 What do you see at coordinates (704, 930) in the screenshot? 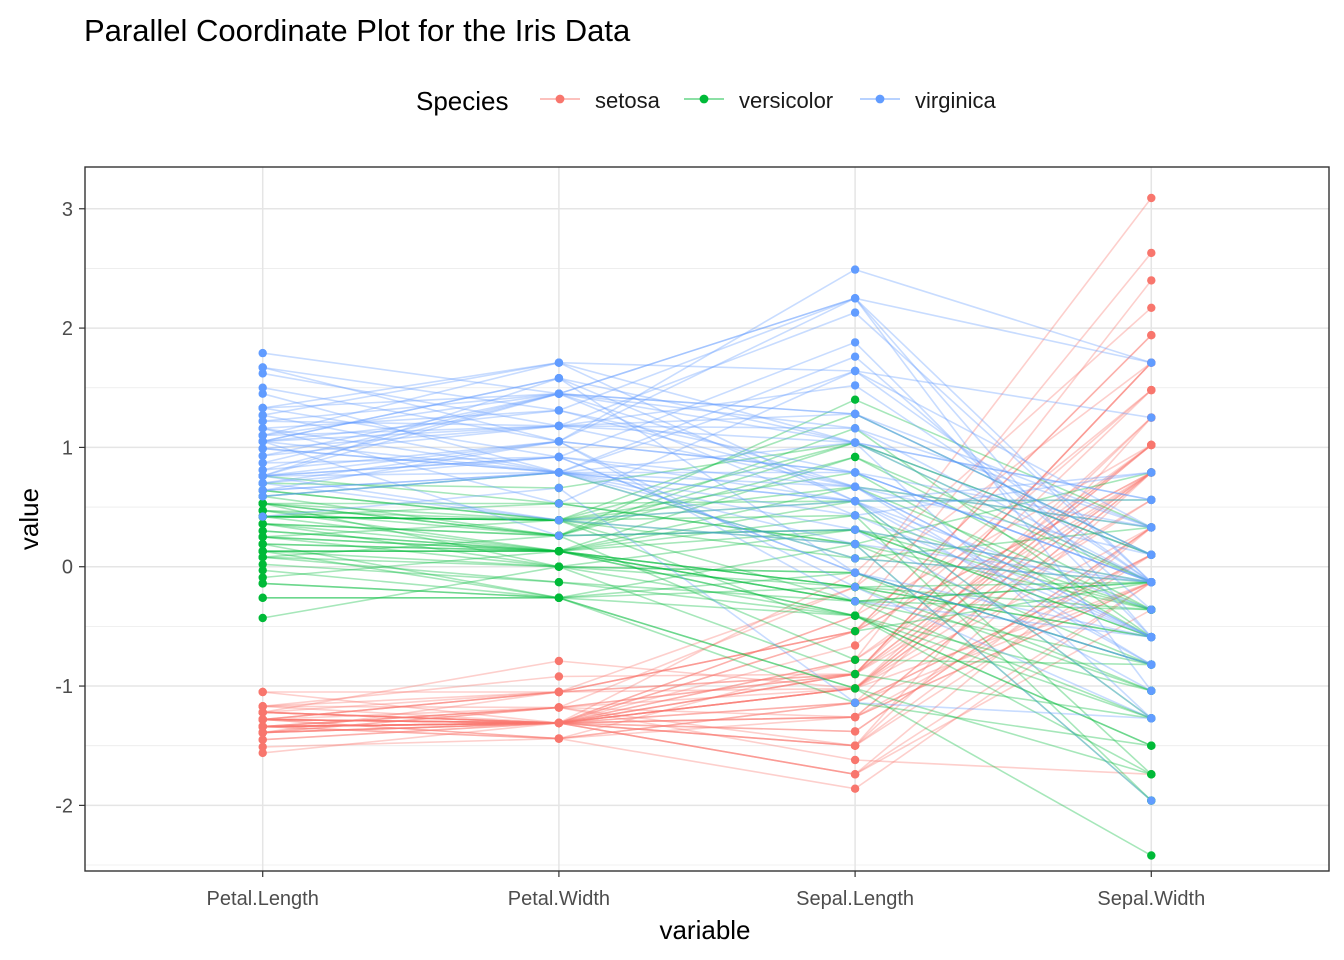
I see `x-axis-title: variable` at bounding box center [704, 930].